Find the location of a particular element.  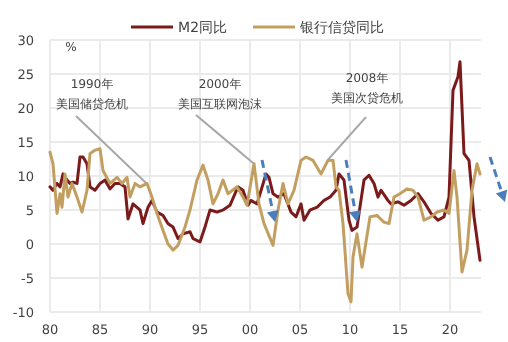

y-axis-title: % is located at coordinates (71, 47).